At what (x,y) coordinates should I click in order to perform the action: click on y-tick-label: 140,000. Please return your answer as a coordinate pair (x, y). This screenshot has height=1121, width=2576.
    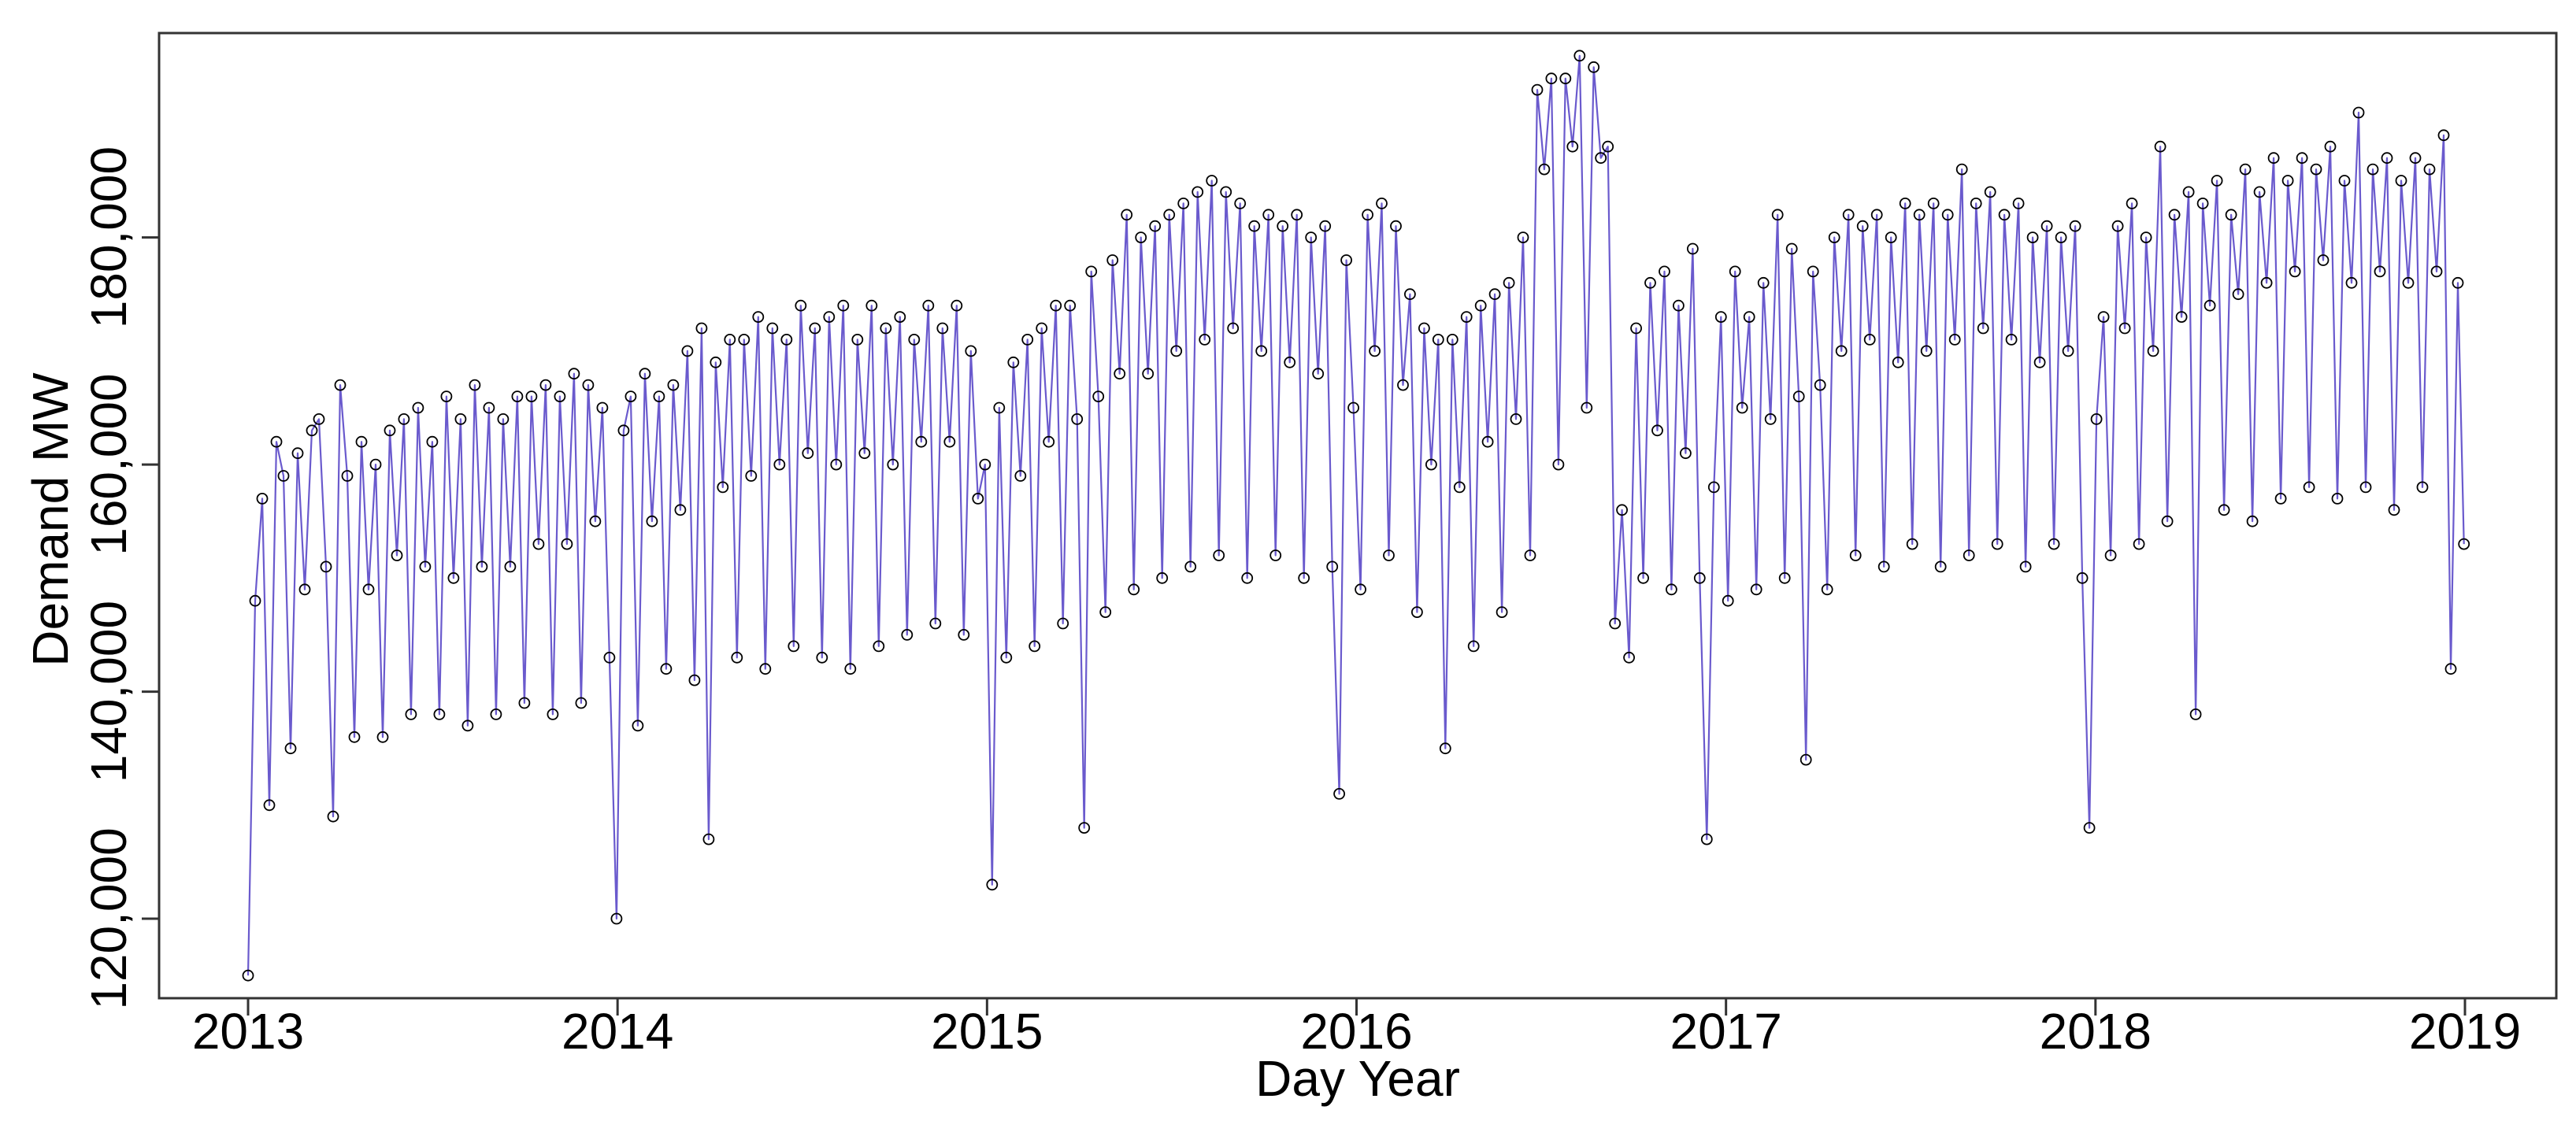
    Looking at the image, I should click on (108, 691).